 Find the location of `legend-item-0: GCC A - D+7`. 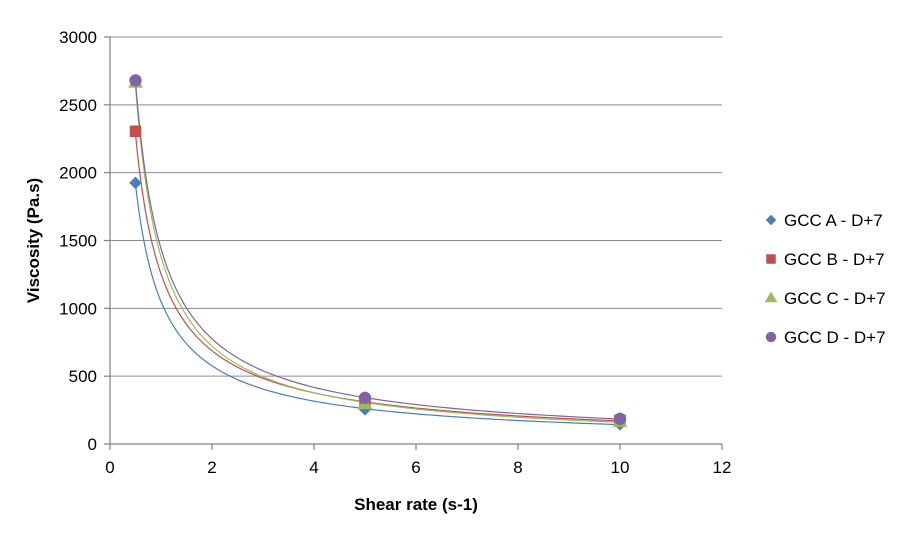

legend-item-0: GCC A - D+7 is located at coordinates (824, 220).